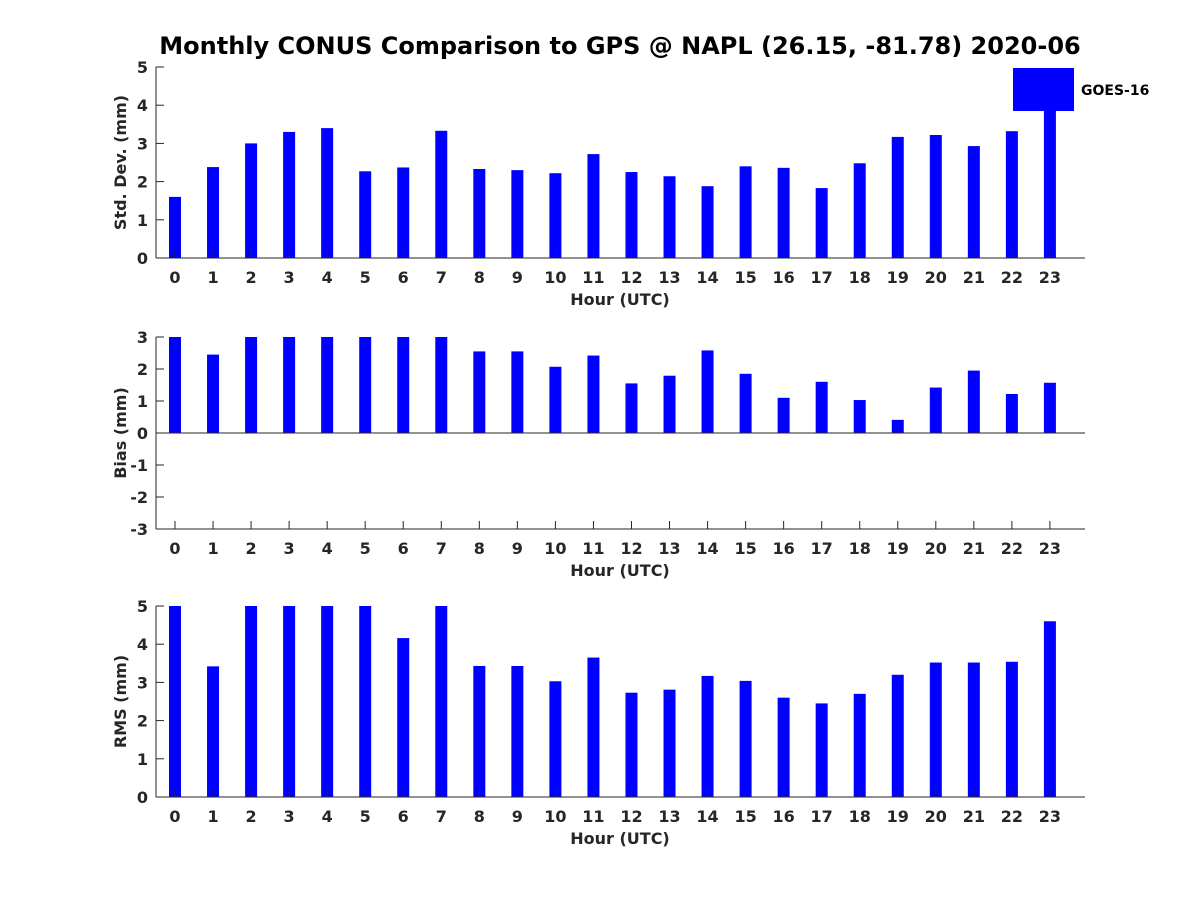 Image resolution: width=1200 pixels, height=900 pixels. I want to click on legend: GOES-16, so click(1081, 89).